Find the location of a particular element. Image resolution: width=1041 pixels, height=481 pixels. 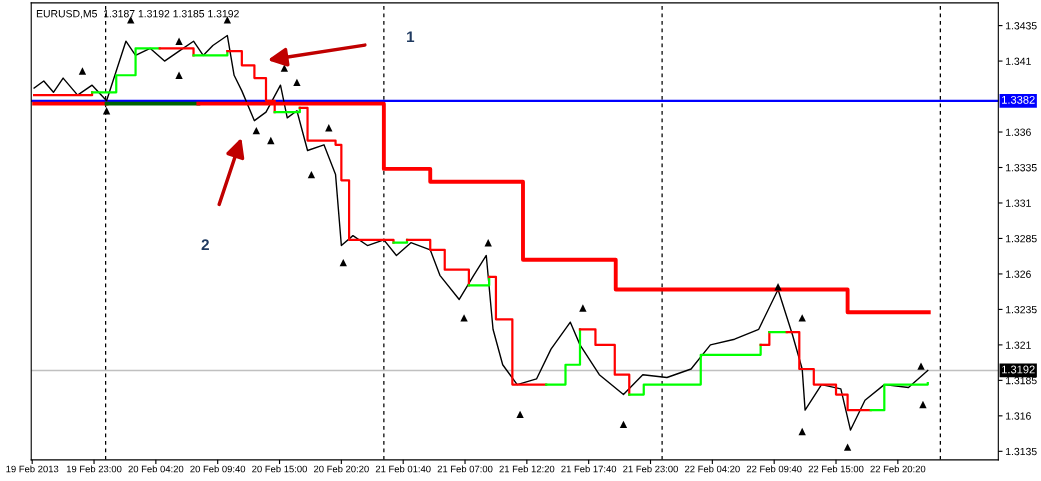

x-tick-label: 22 Feb 04:20 is located at coordinates (712, 469).